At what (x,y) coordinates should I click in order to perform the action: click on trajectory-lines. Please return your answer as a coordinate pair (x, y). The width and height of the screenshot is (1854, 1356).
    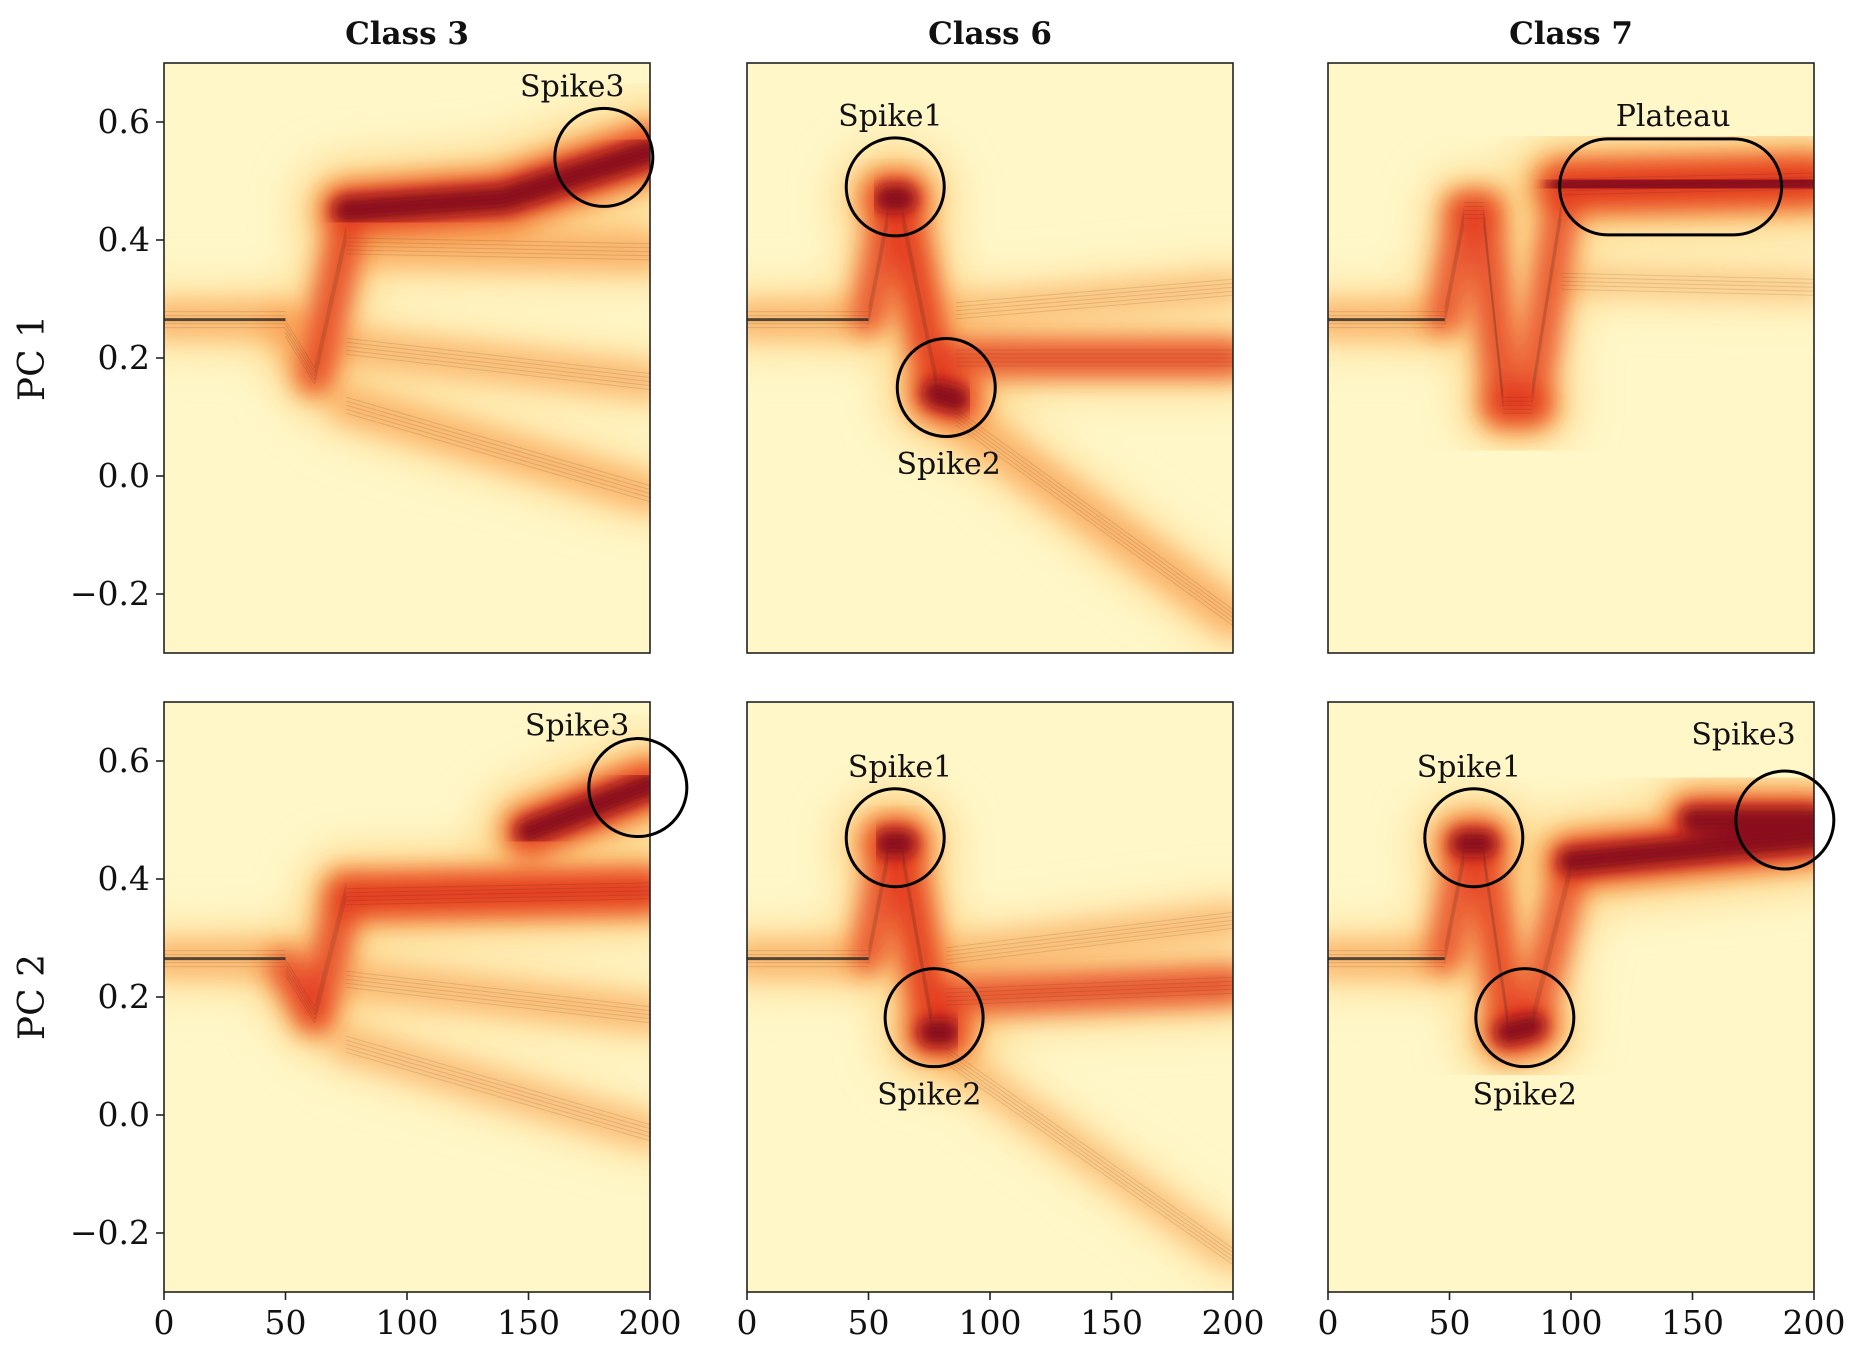
    Looking at the image, I should click on (407, 959).